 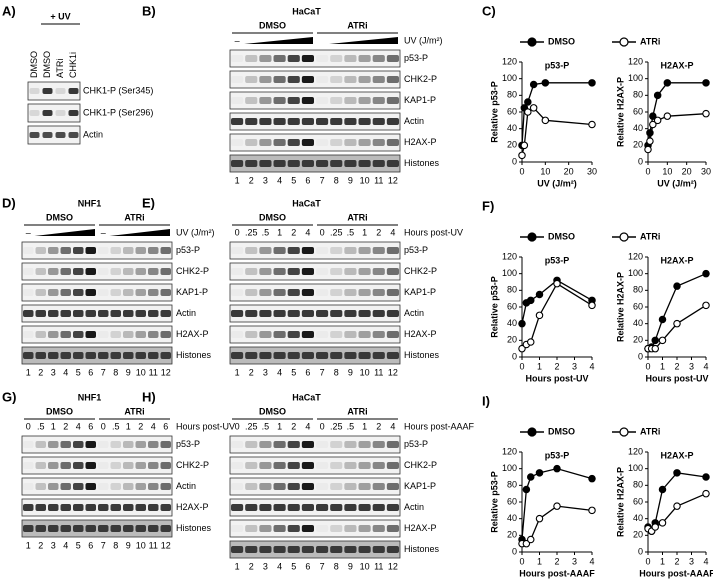 I want to click on dose-wedge, so click(x=64, y=232).